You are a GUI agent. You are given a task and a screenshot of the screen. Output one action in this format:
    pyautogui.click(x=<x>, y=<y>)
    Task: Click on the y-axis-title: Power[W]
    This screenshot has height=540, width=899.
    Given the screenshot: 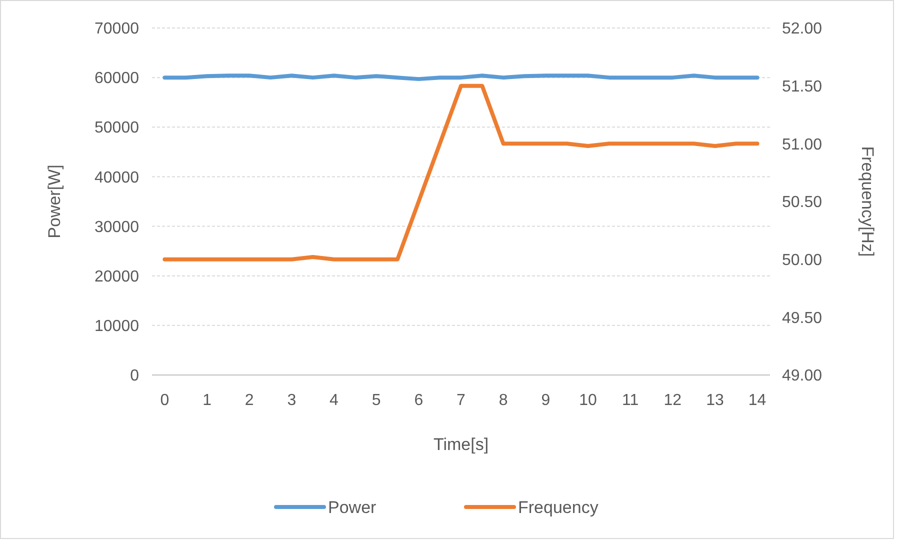 What is the action you would take?
    pyautogui.click(x=54, y=201)
    